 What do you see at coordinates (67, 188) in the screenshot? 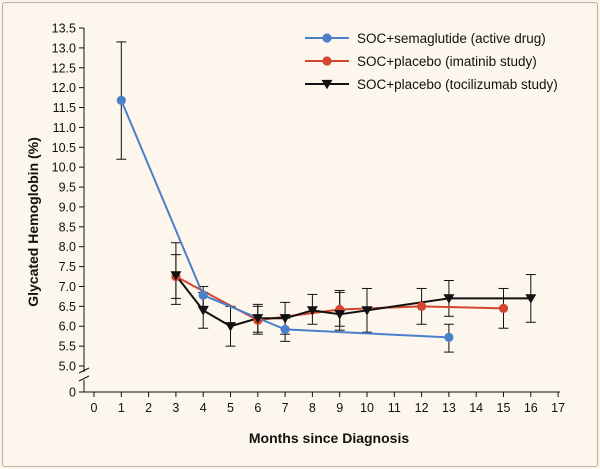
I see `y-tick-label: 9.5` at bounding box center [67, 188].